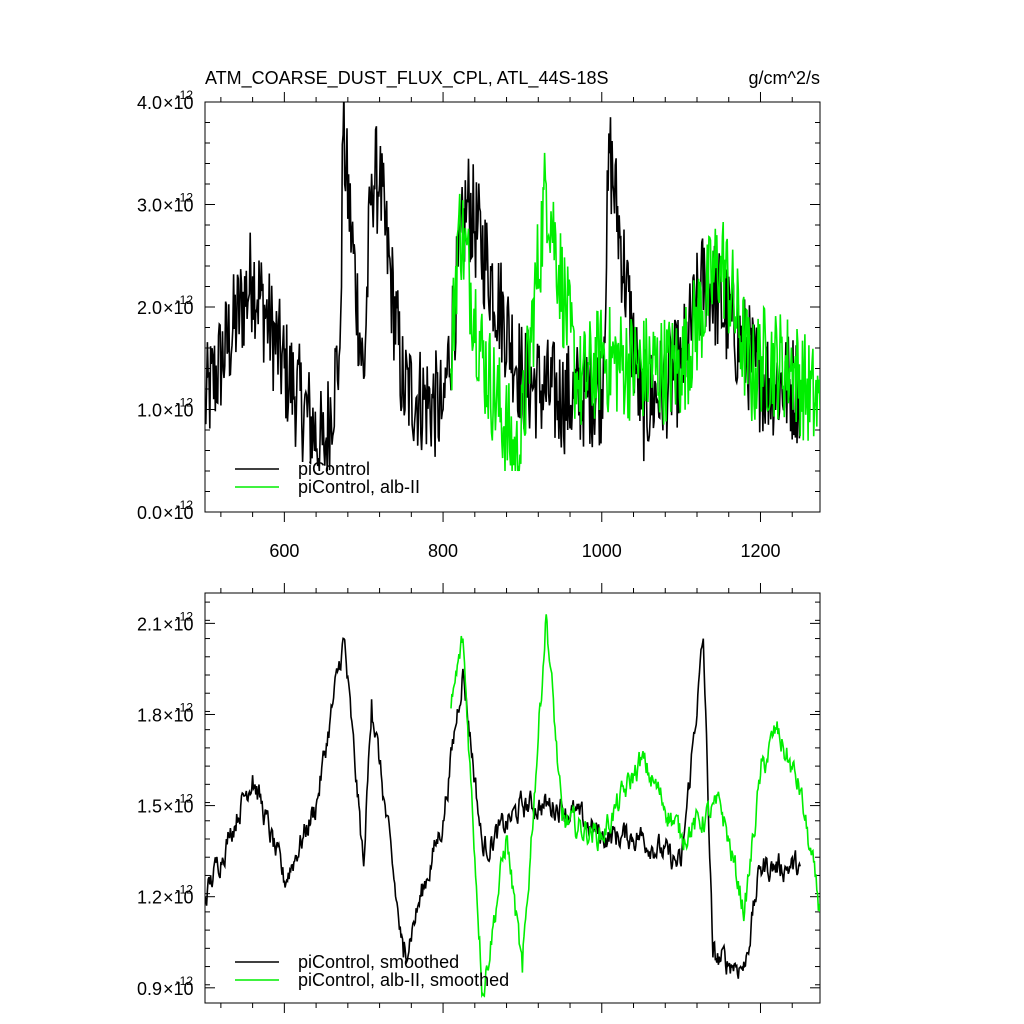 The image size is (1024, 1024). I want to click on y-tick-label: 2.1, so click(149, 624).